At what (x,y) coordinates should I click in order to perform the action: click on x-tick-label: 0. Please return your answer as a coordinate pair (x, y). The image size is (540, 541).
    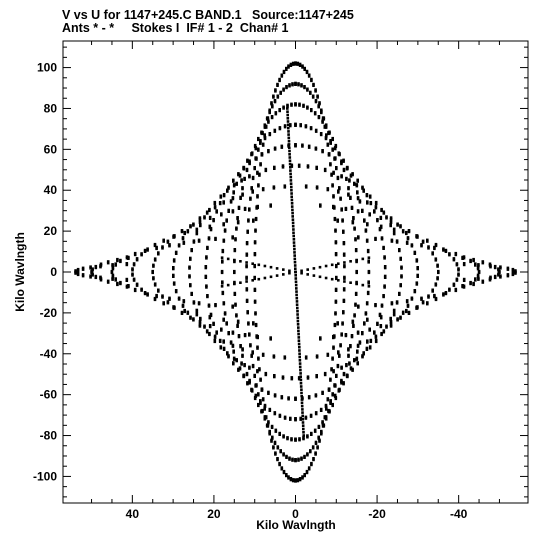
    Looking at the image, I should click on (295, 514).